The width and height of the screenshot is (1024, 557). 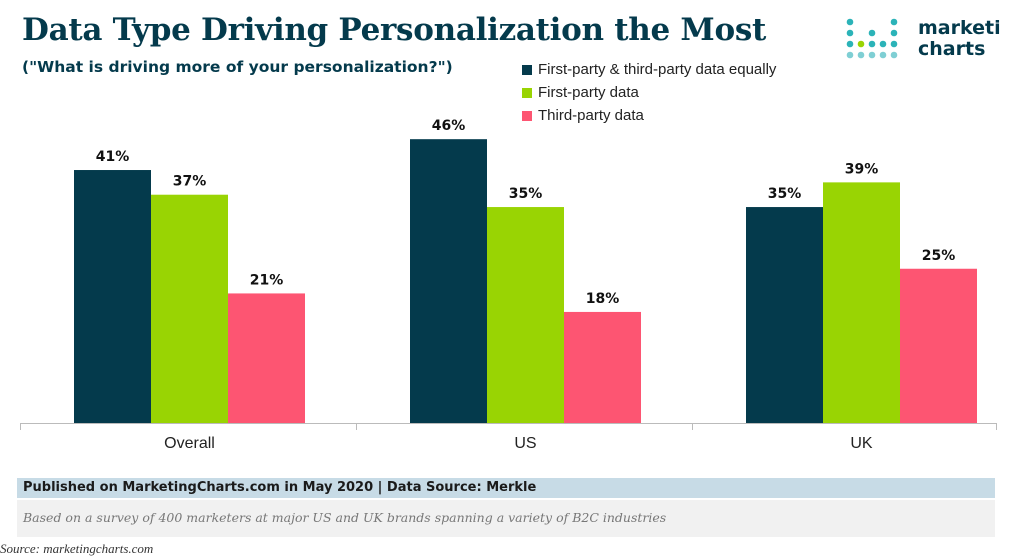 I want to click on source-caption: Source: marketingcharts.com, so click(x=77, y=548).